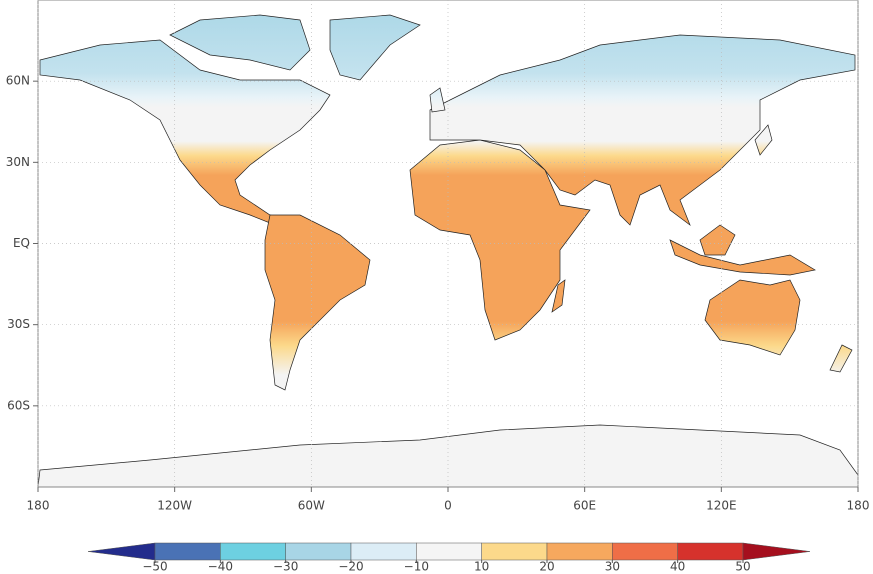  What do you see at coordinates (841, 358) in the screenshot?
I see `new-zealand` at bounding box center [841, 358].